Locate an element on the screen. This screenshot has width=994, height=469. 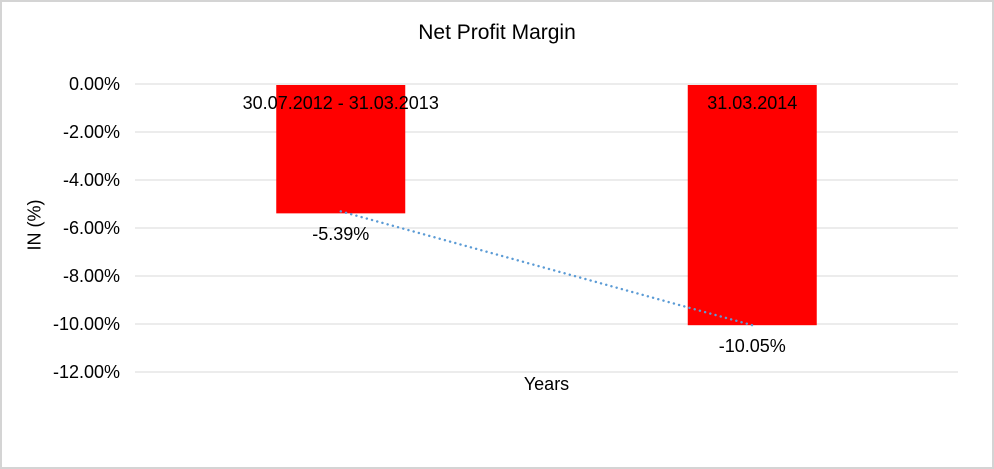
y-tick-label: 0.00% is located at coordinates (94, 84).